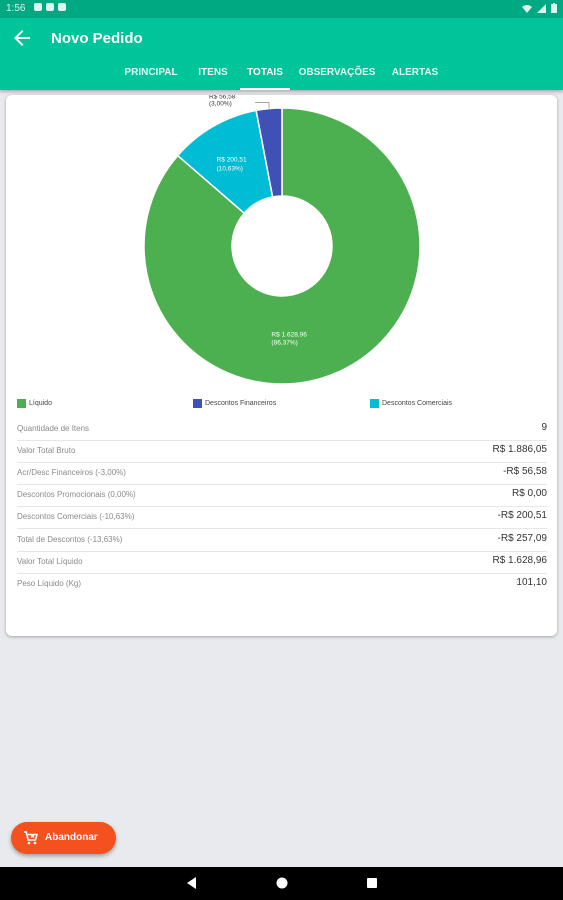 The height and width of the screenshot is (900, 563). What do you see at coordinates (282, 495) in the screenshot?
I see `totals-row-promocionais: Descontos Promocionais (0,00%) R$ 0,00` at bounding box center [282, 495].